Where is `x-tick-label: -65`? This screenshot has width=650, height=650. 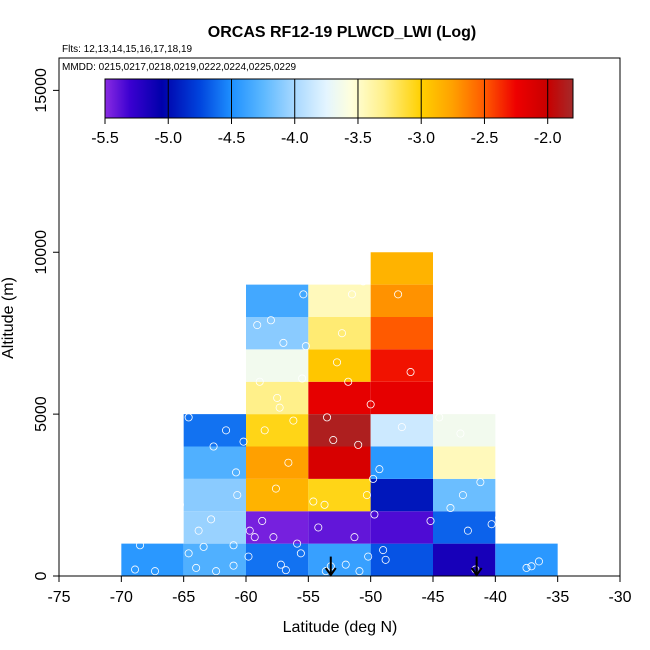 x-tick-label: -65 is located at coordinates (183, 597).